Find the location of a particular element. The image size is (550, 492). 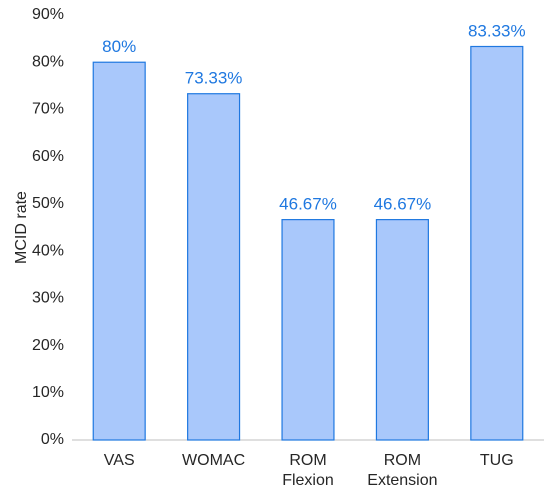

y-tick-label: 20% is located at coordinates (48, 345).